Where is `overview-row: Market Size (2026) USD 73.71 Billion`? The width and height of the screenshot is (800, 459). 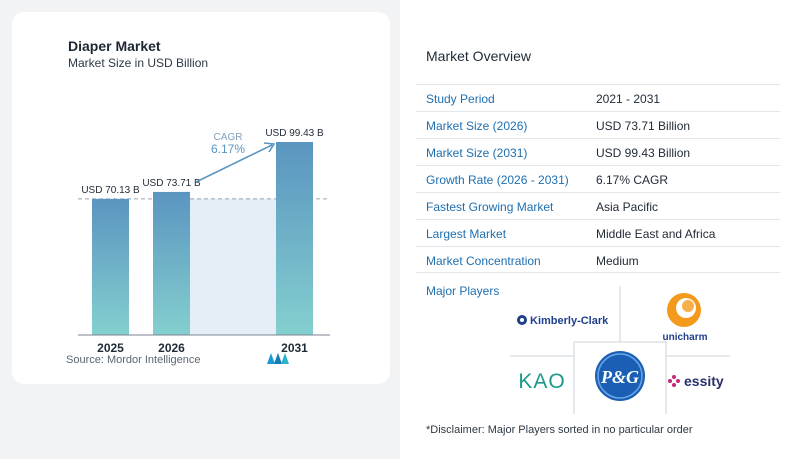 overview-row: Market Size (2026) USD 73.71 Billion is located at coordinates (598, 124).